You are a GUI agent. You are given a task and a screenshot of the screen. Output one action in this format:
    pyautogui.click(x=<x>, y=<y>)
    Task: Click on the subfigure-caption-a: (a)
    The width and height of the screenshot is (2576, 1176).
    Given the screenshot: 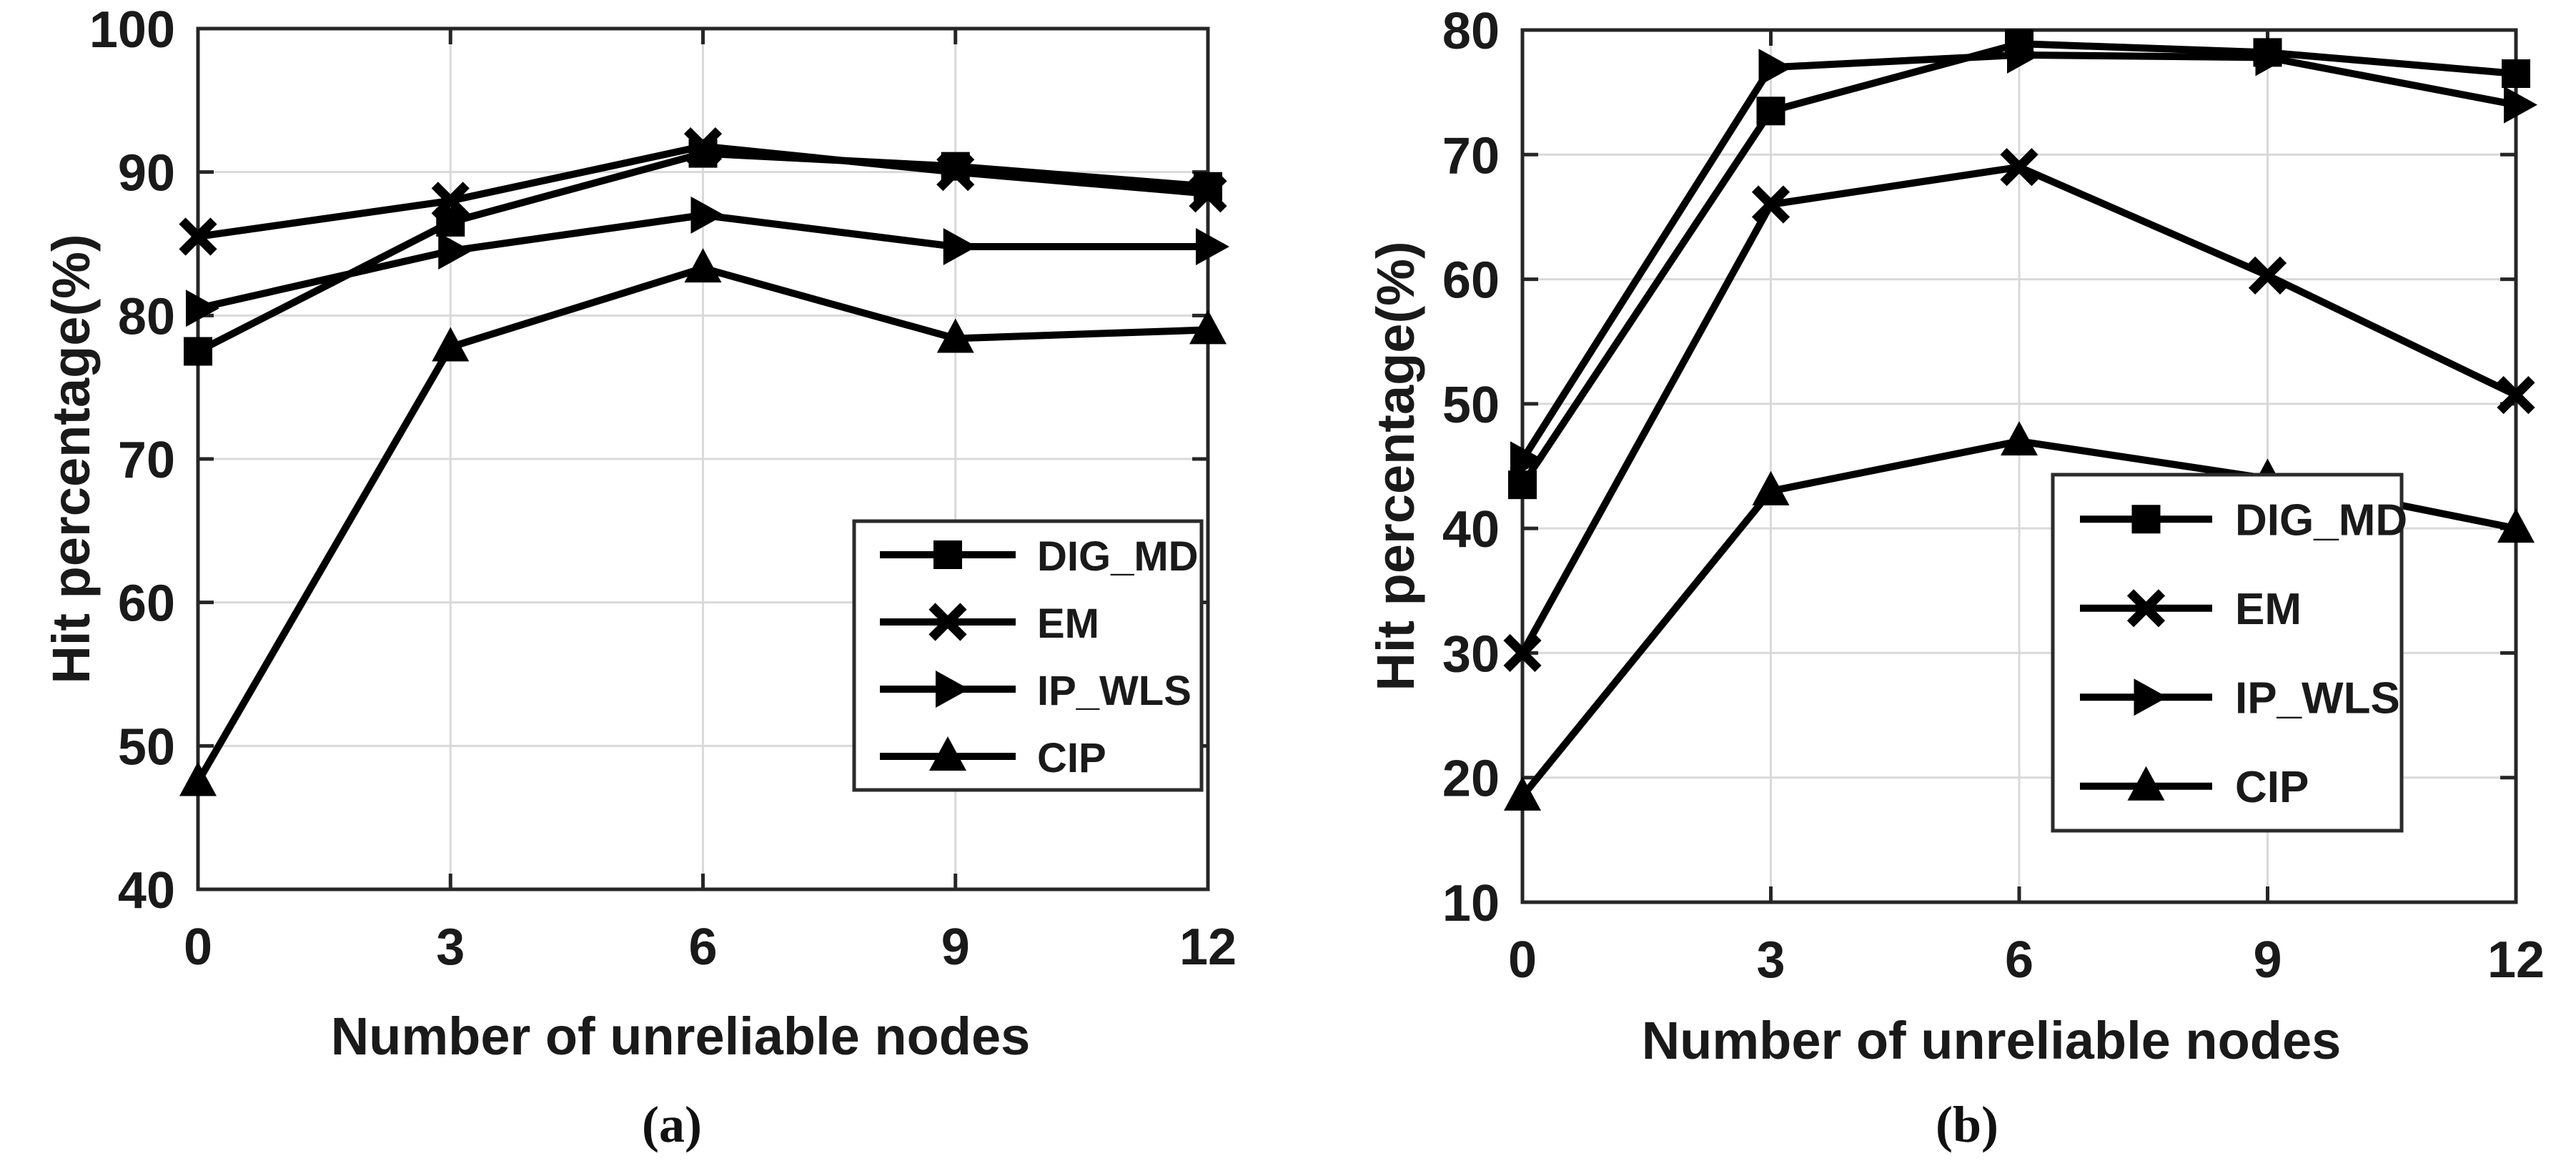 What is the action you would take?
    pyautogui.click(x=672, y=1124)
    